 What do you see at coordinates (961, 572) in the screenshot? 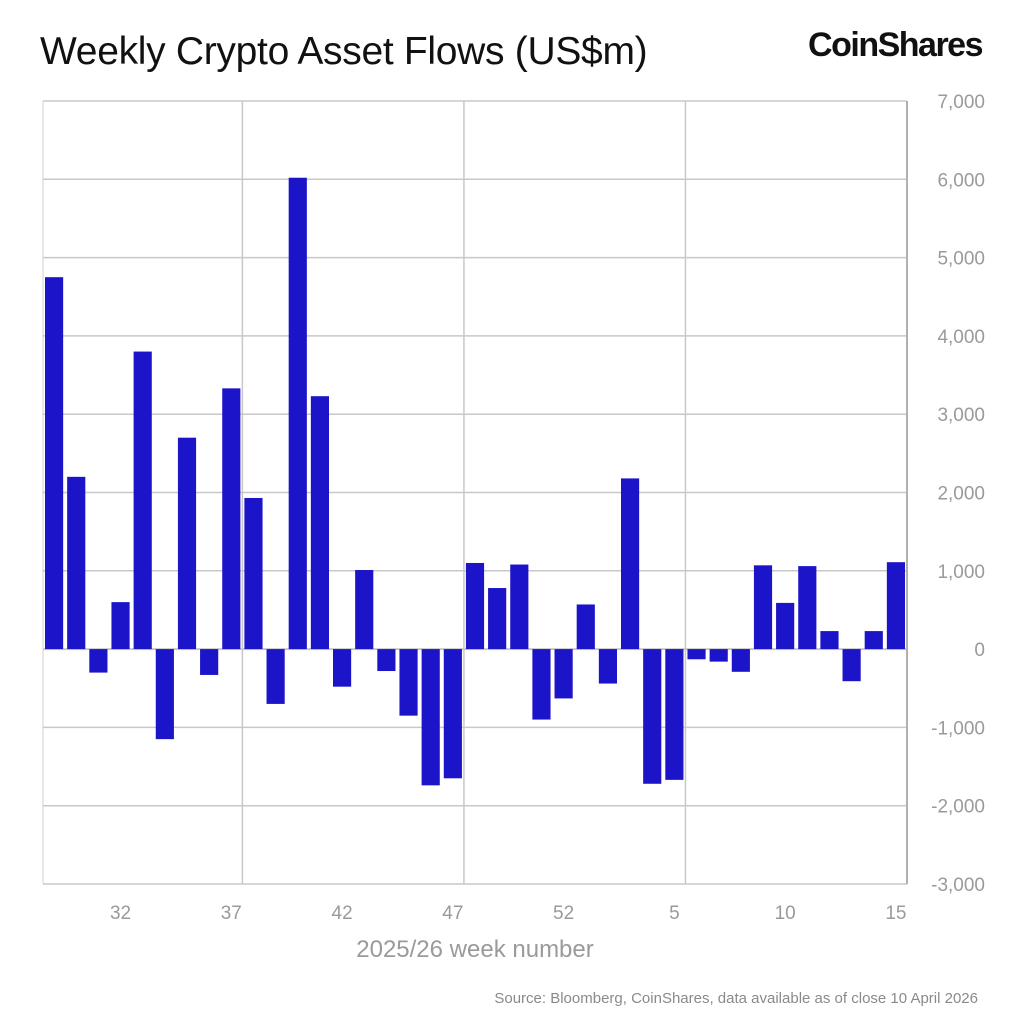
I see `y-tick-label: 1,000` at bounding box center [961, 572].